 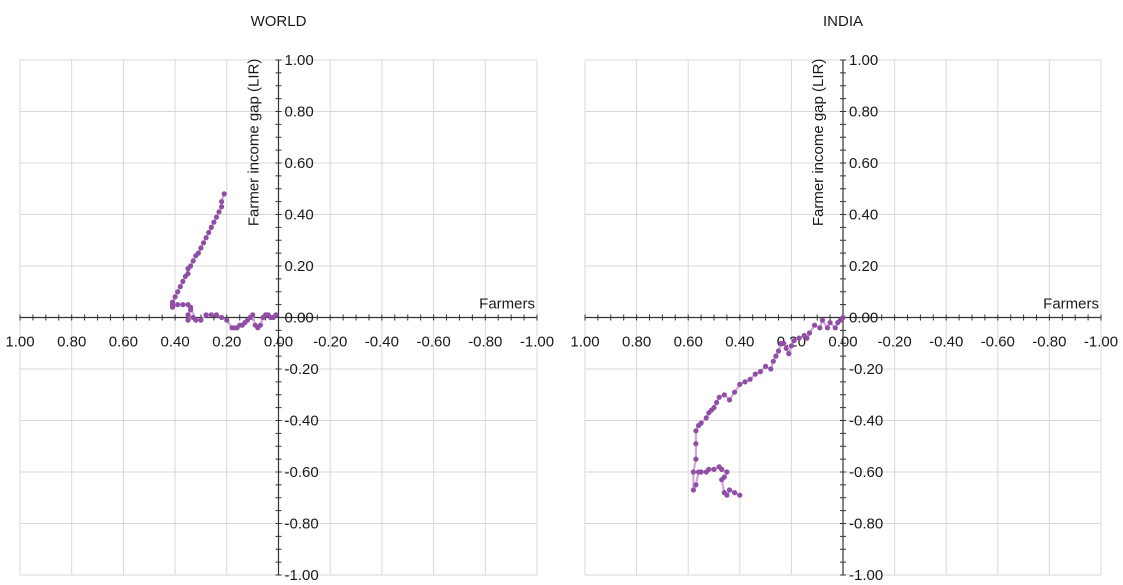 I want to click on x-tick-label: 0.40, so click(x=739, y=342).